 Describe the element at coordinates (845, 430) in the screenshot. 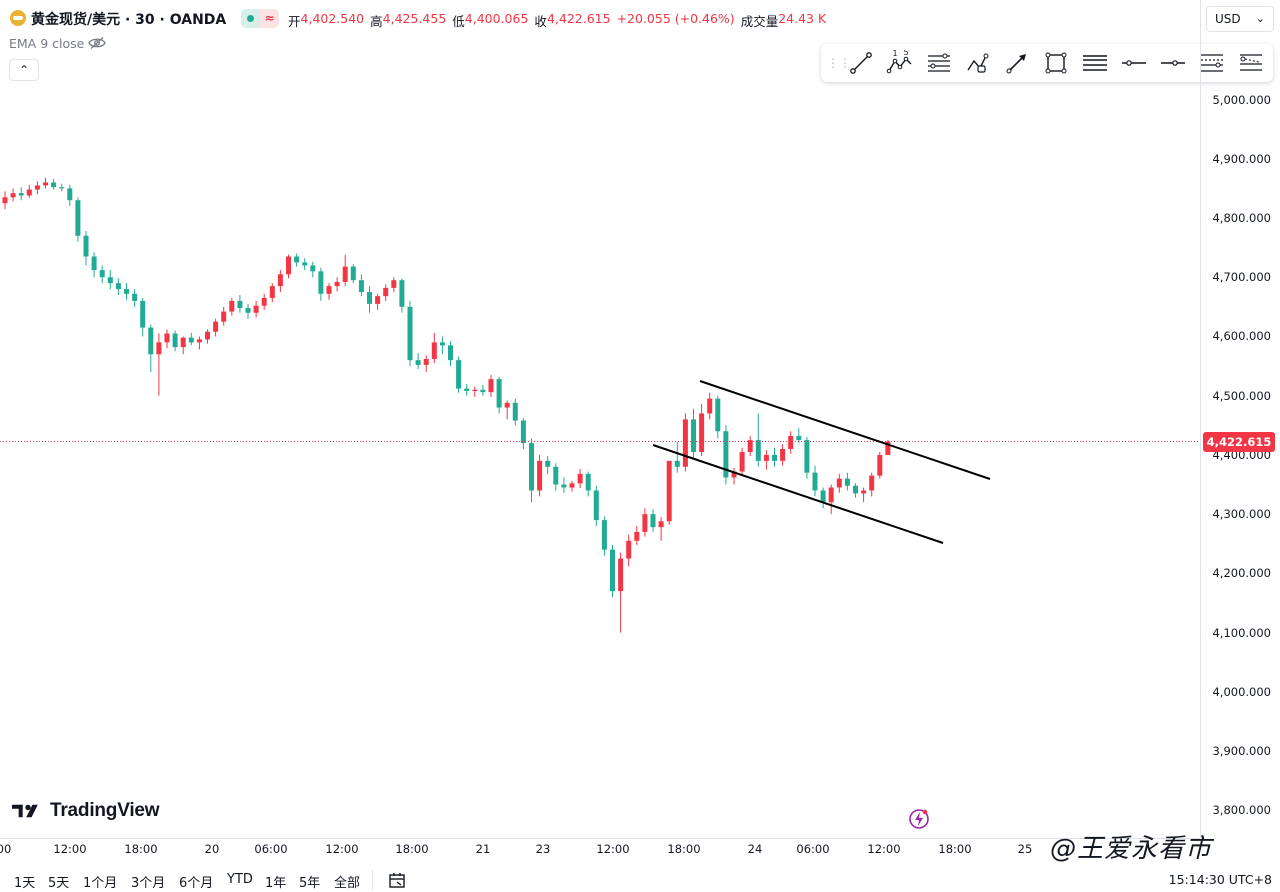

I see `channel-upper-line` at that location.